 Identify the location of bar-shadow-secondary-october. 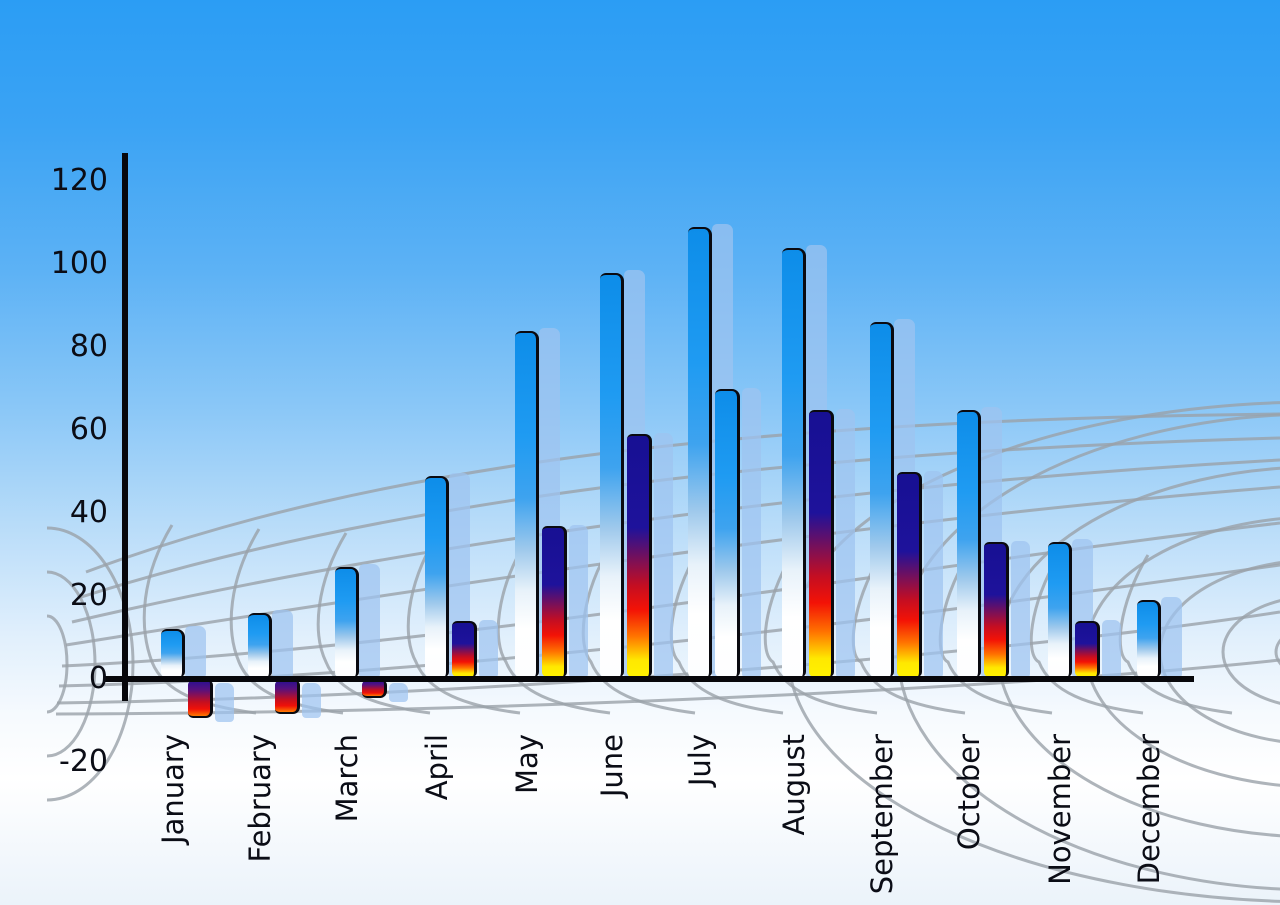
(1020, 609).